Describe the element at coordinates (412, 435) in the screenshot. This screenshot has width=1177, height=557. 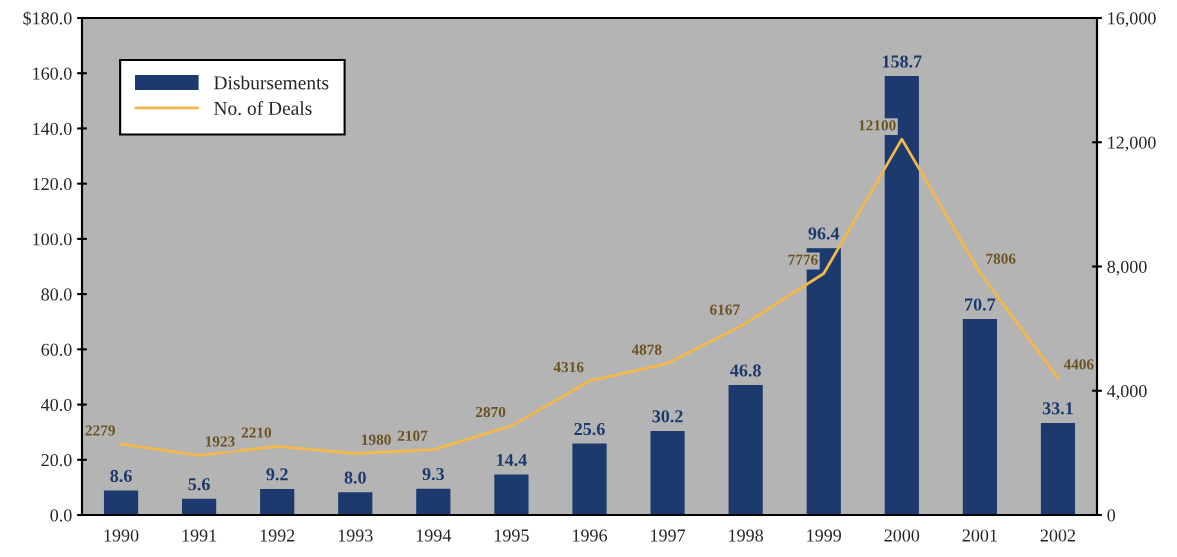
I see `data-label: 2107` at that location.